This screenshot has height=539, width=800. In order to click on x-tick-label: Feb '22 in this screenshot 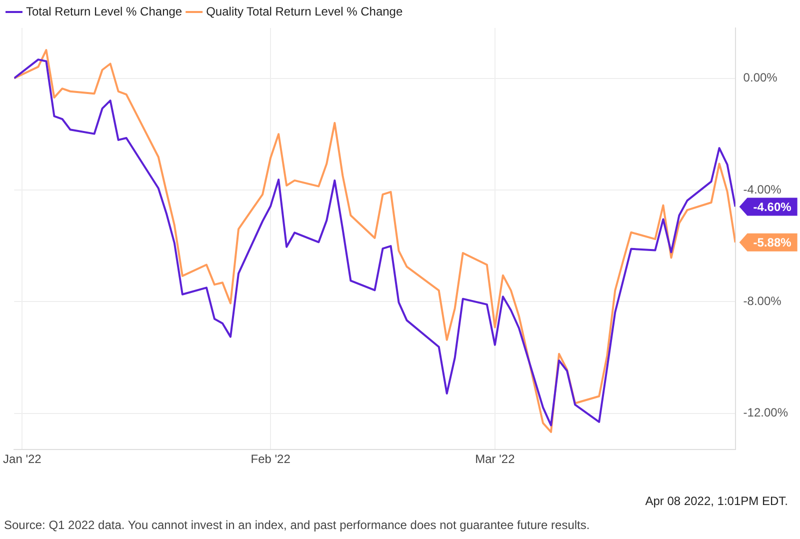, I will do `click(270, 459)`.